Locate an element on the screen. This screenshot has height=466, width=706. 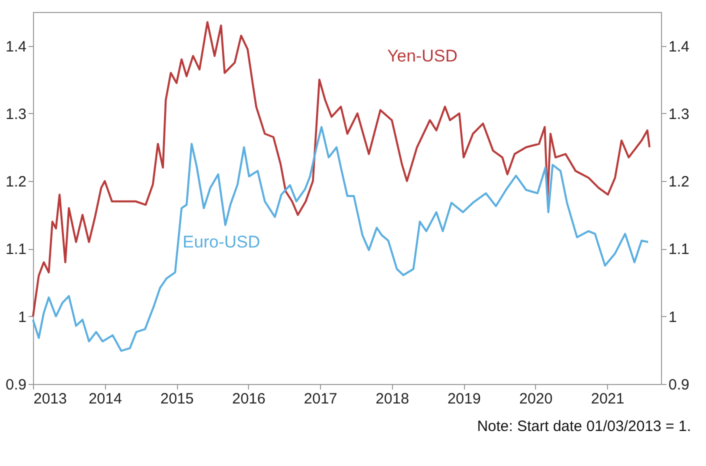
y2-tick-label: 1.1 is located at coordinates (679, 249).